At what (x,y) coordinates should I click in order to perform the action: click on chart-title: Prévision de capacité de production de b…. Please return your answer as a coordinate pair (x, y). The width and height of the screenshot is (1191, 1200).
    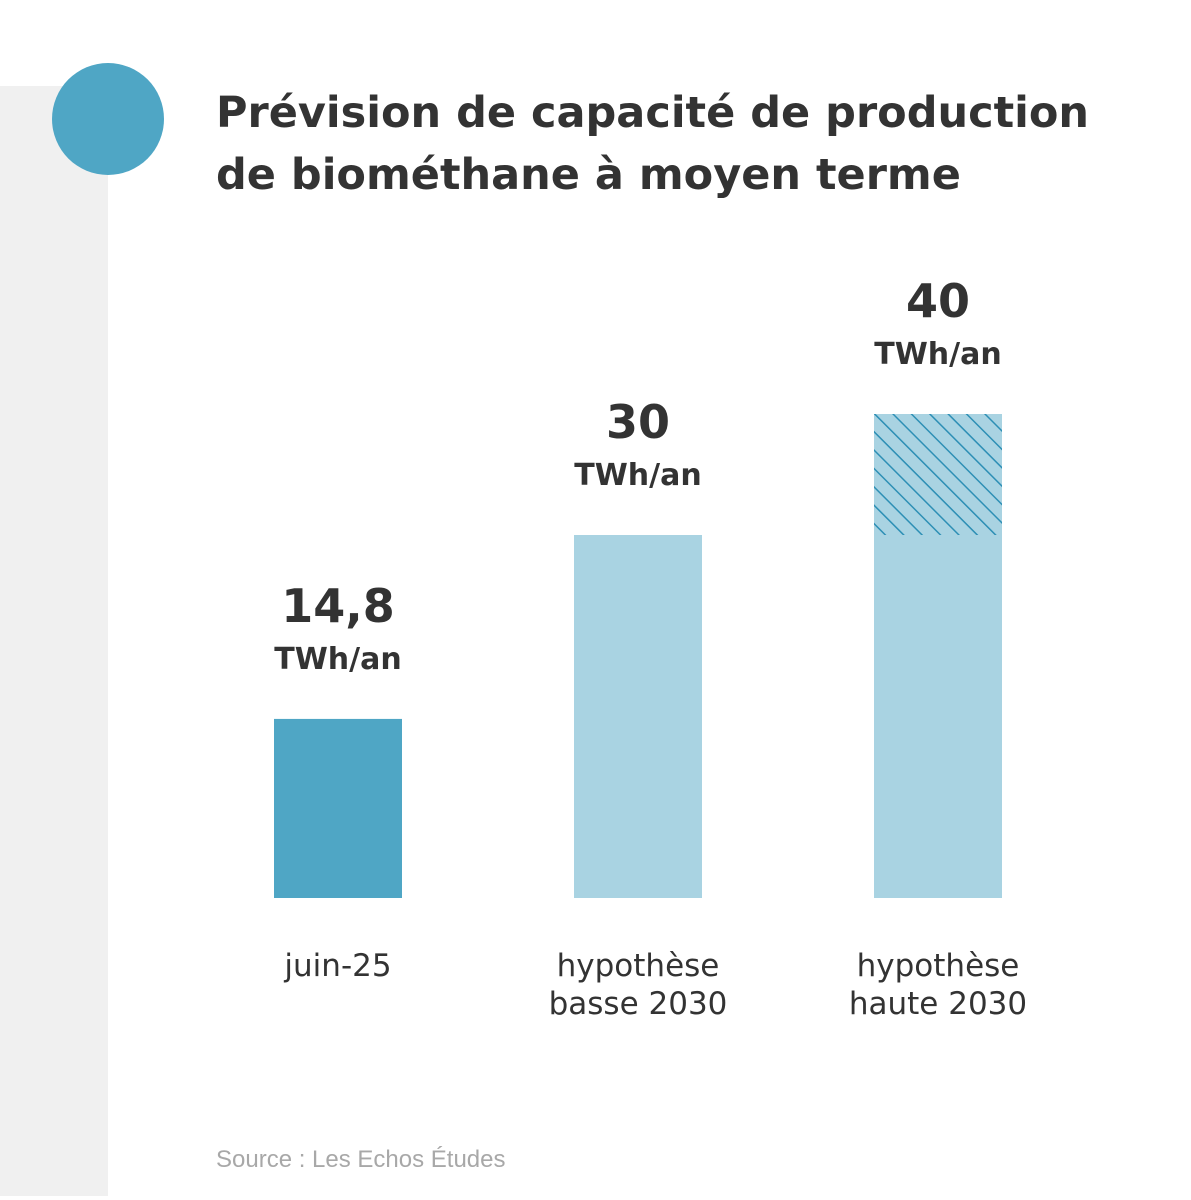
    Looking at the image, I should click on (686, 144).